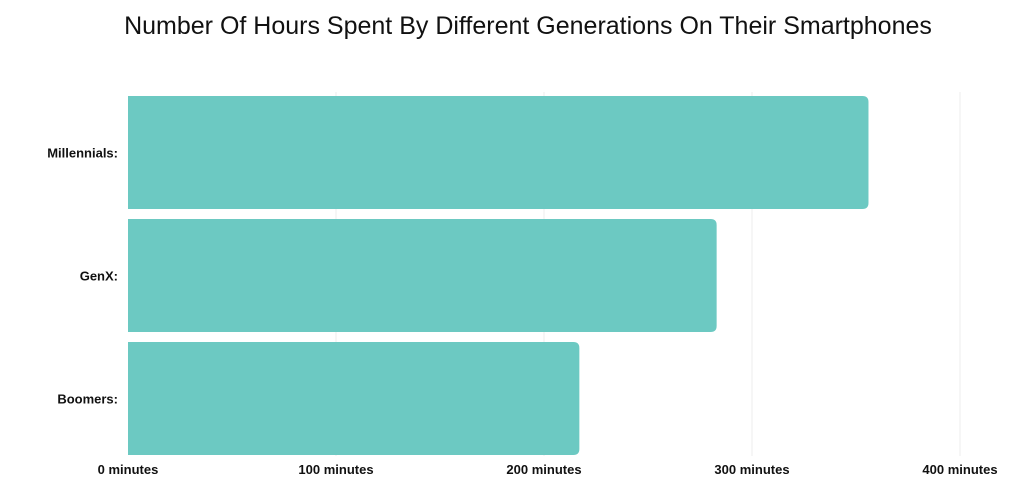 Image resolution: width=1024 pixels, height=488 pixels. I want to click on category-labels: Millennials: GenX: Boomers:, so click(82, 276).